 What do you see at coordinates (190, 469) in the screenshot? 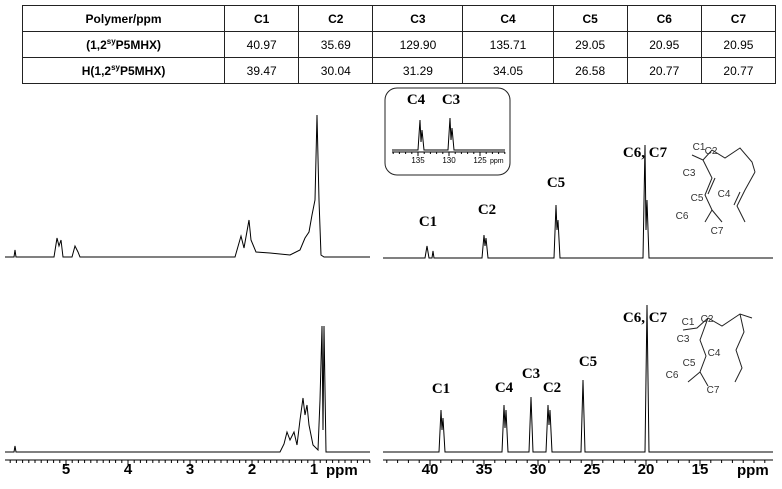
I see `x-tick-label: 3` at bounding box center [190, 469].